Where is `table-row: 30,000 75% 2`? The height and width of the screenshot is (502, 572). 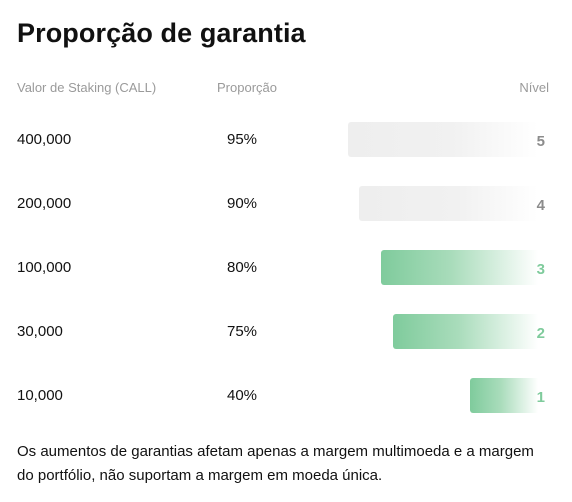 table-row: 30,000 75% 2 is located at coordinates (286, 337).